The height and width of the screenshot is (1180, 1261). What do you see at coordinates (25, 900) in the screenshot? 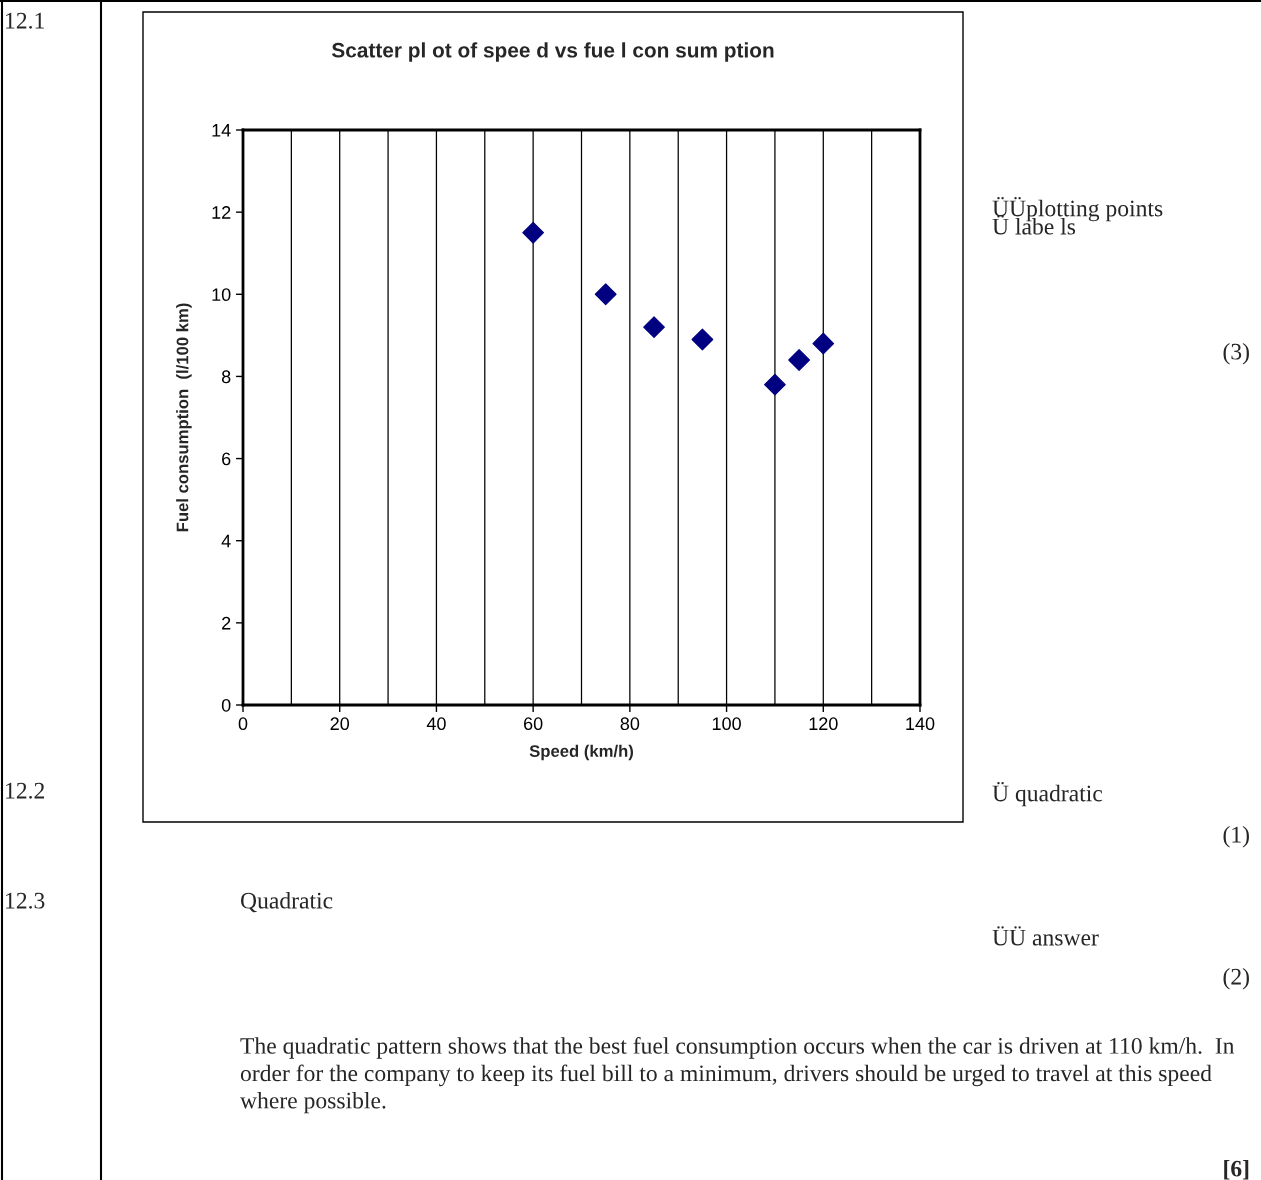
I see `text: 12.3` at bounding box center [25, 900].